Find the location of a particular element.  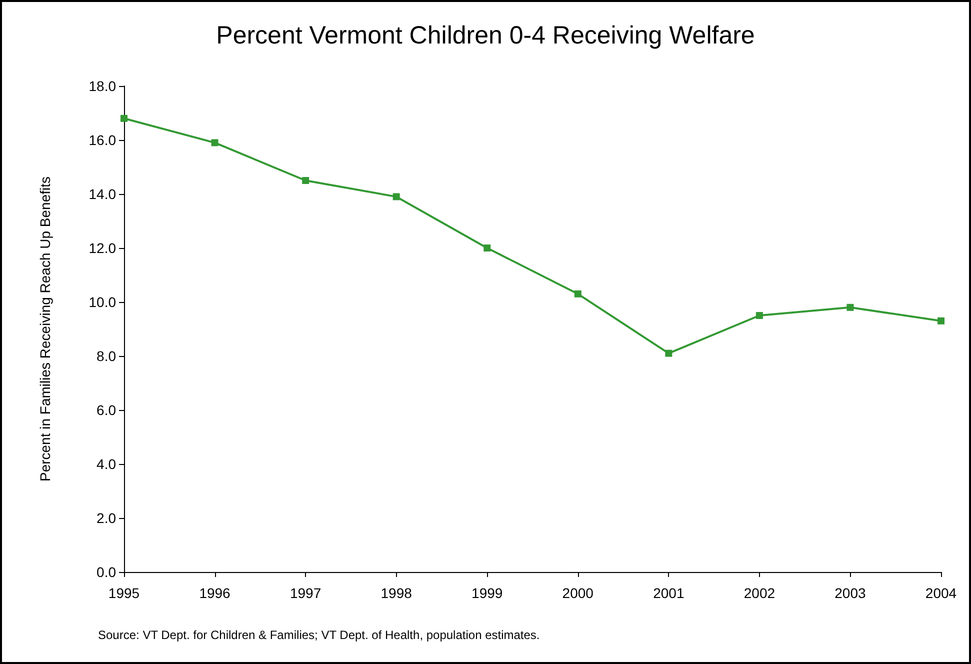

y-tick-label: 2.0 is located at coordinates (106, 518).